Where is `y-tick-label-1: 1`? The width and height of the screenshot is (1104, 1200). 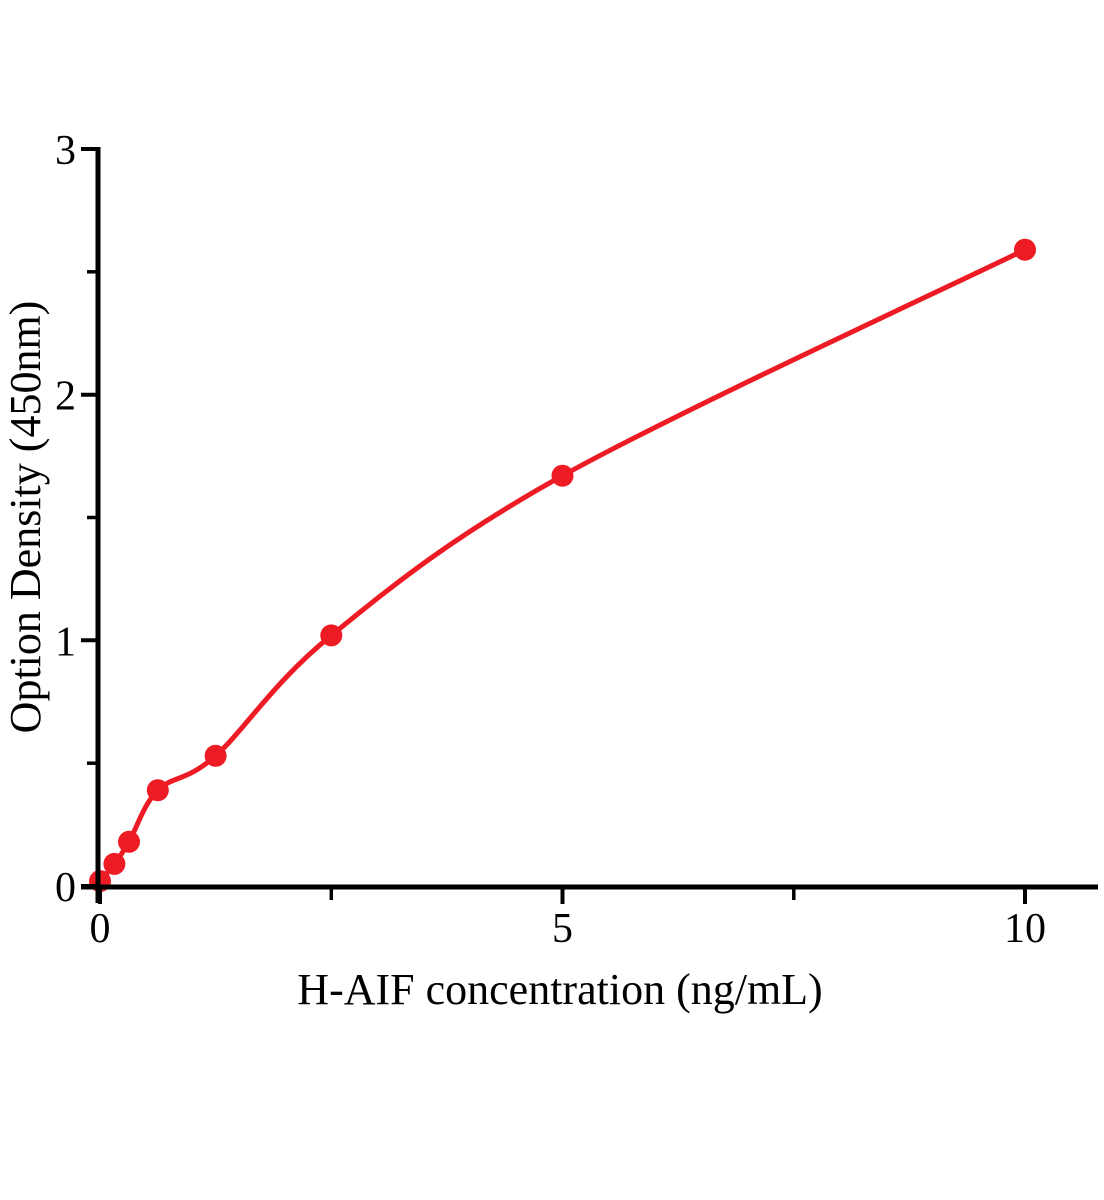 y-tick-label-1: 1 is located at coordinates (65, 642).